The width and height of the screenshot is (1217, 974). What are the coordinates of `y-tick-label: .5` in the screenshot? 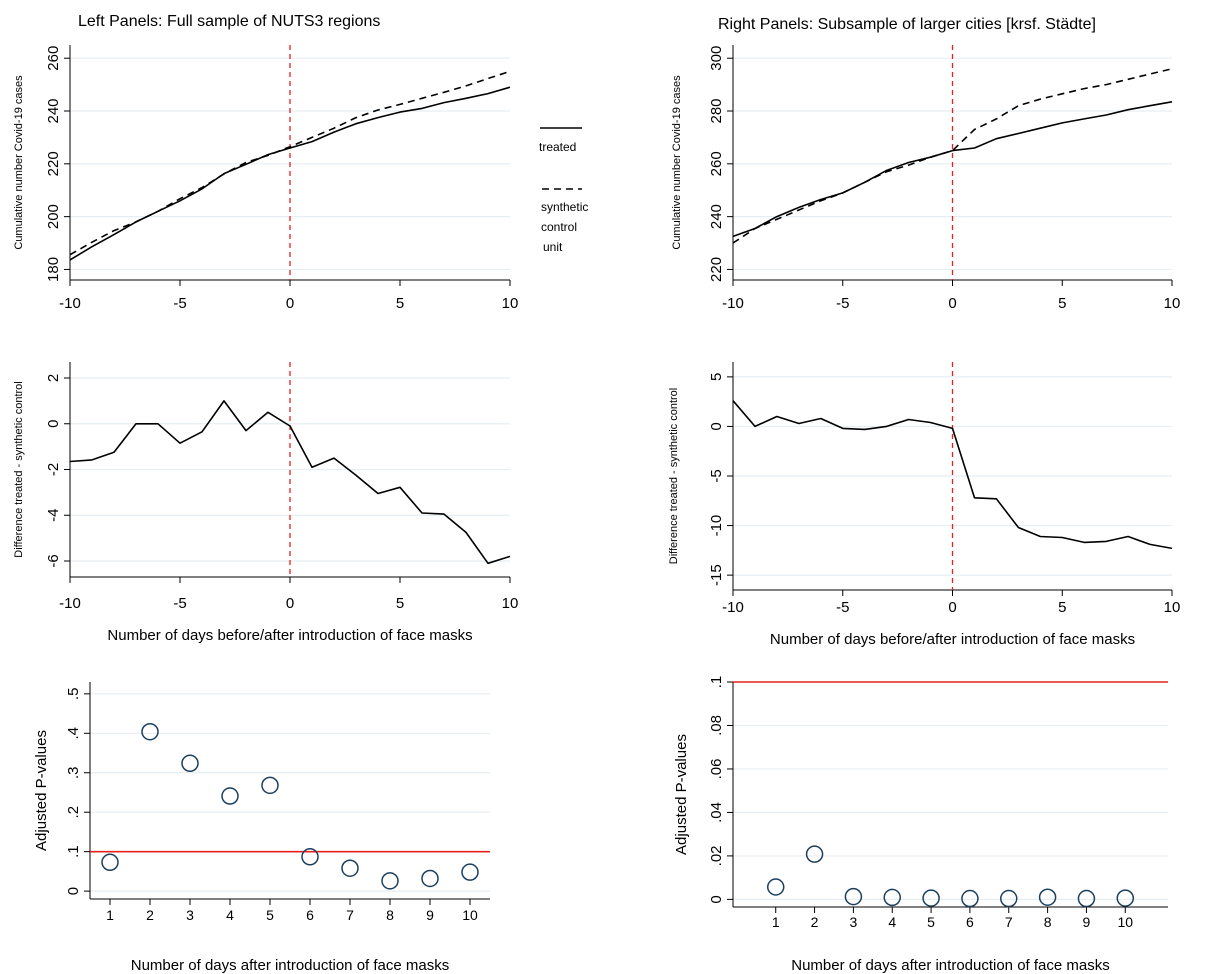 It's located at (73, 694).